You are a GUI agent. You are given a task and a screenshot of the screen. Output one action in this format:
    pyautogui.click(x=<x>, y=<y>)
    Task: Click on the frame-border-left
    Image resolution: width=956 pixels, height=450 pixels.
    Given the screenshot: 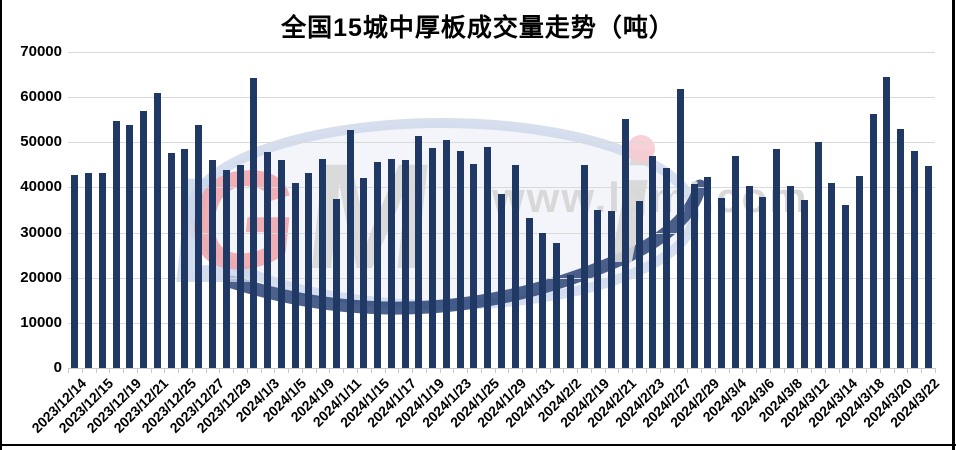 What is the action you would take?
    pyautogui.click(x=1, y=225)
    